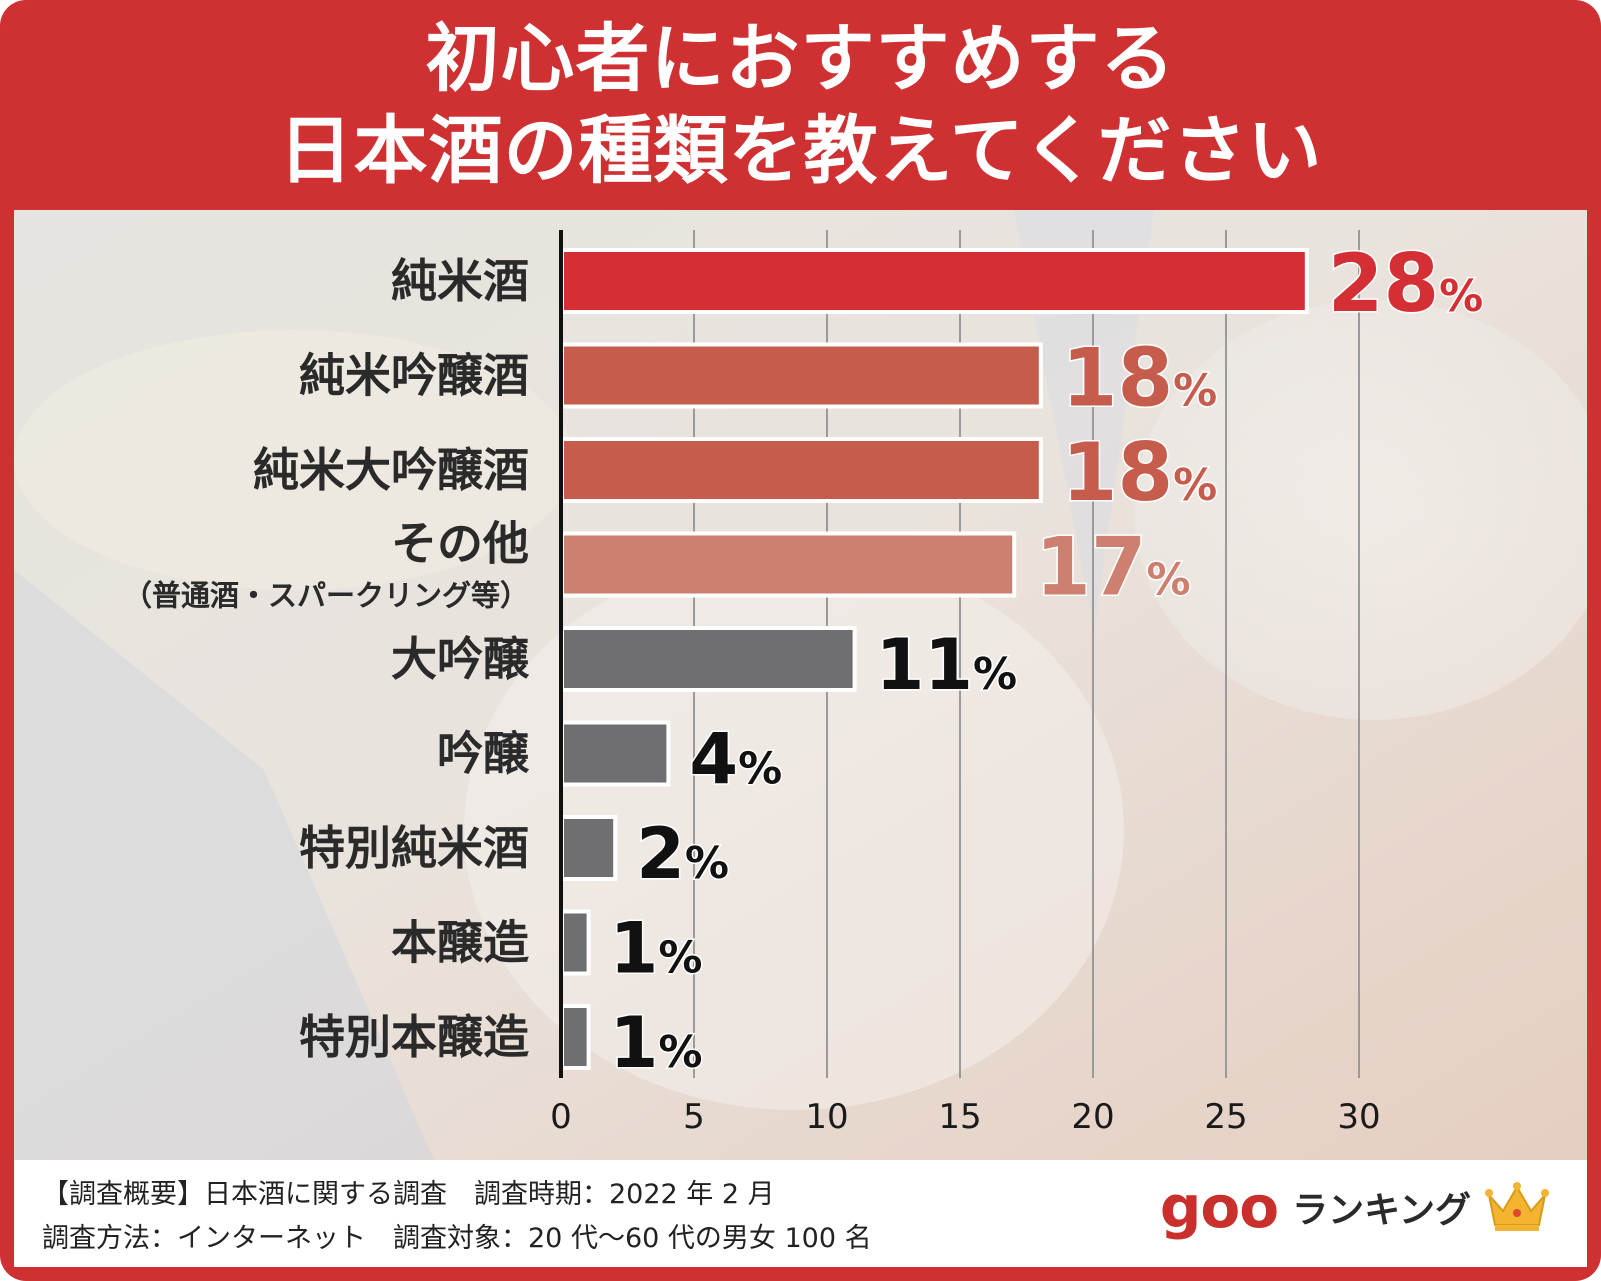 The width and height of the screenshot is (1601, 1281). I want to click on x-tick-label: 20, so click(1092, 1117).